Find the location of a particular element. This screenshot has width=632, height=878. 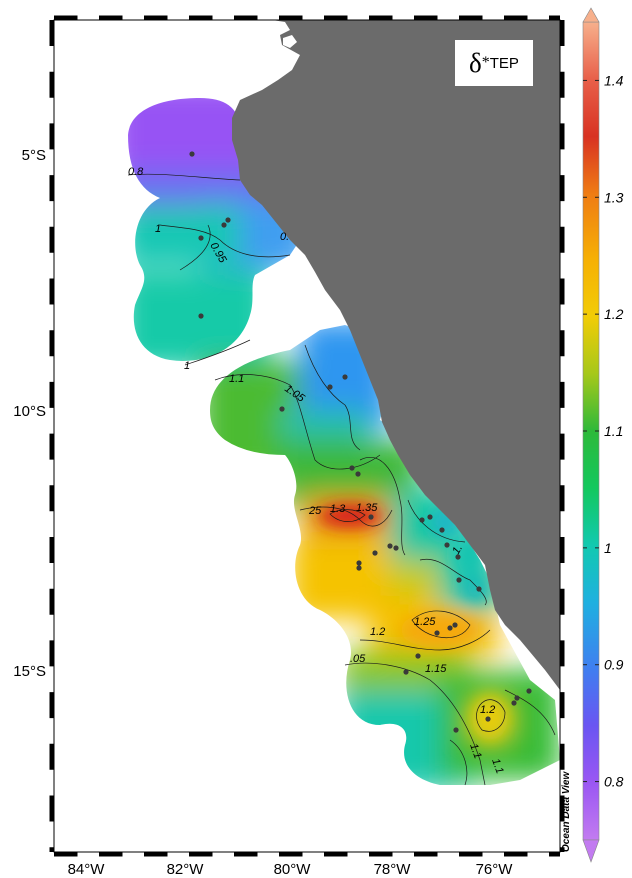

colorbar: 0.8 0.9 1 1.1 1.2 1.3 1.4 is located at coordinates (603, 435).